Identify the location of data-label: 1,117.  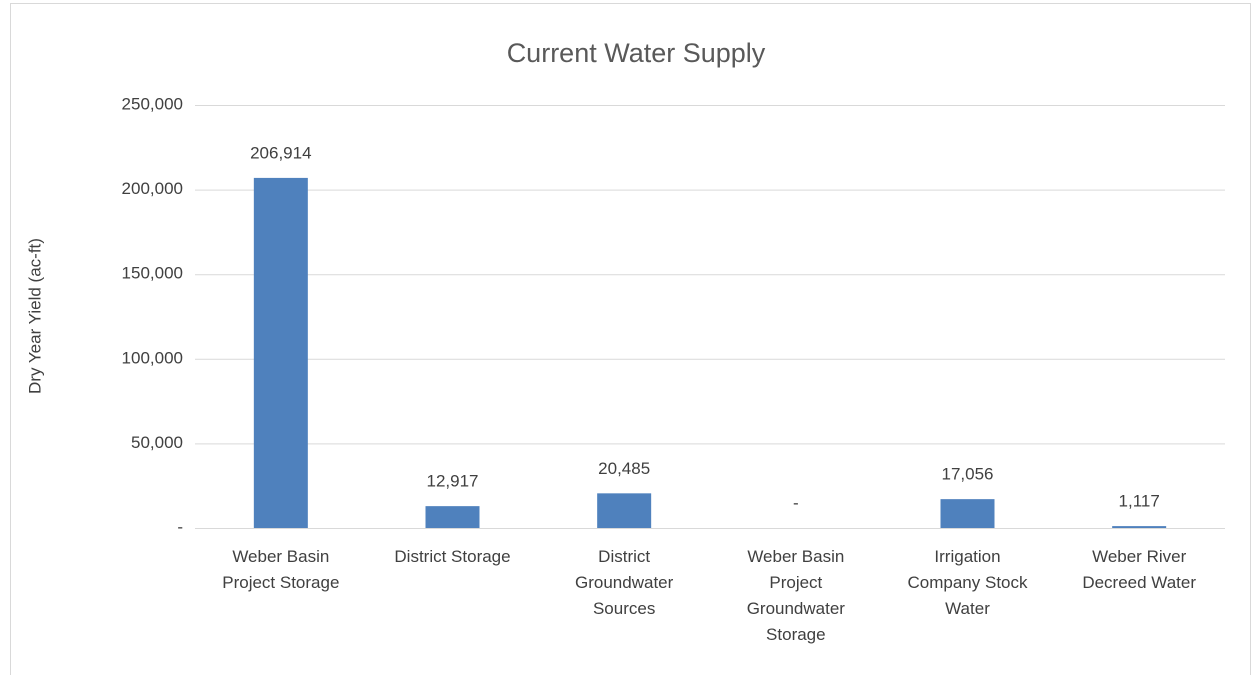
(1139, 501).